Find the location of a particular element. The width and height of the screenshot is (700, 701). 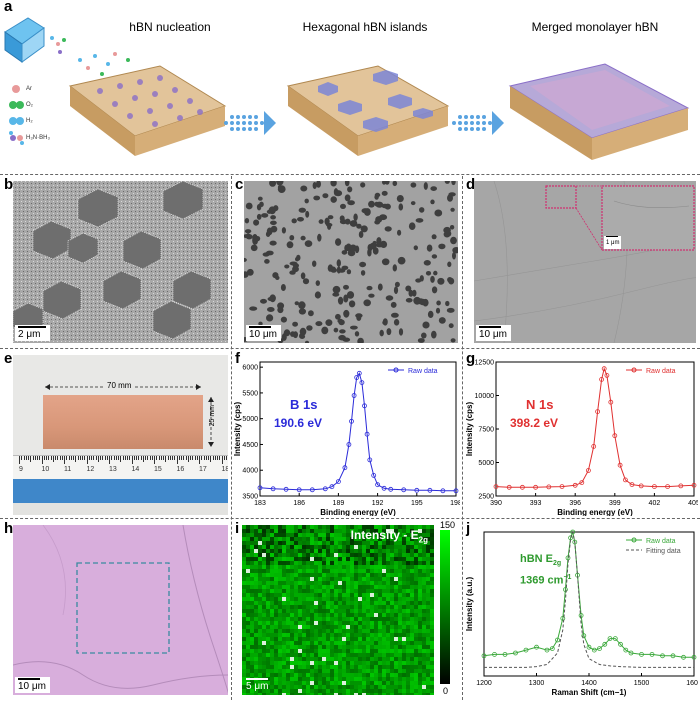

y-tick-label: 6000 is located at coordinates (250, 368).